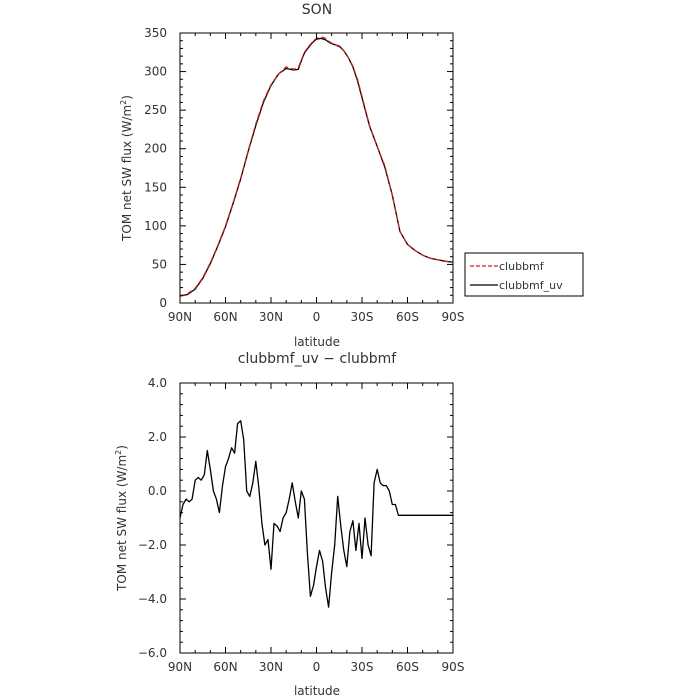 This screenshot has width=700, height=700. What do you see at coordinates (121, 518) in the screenshot?
I see `bottom-y-axis-title: TOM net SW flux (W/m2)` at bounding box center [121, 518].